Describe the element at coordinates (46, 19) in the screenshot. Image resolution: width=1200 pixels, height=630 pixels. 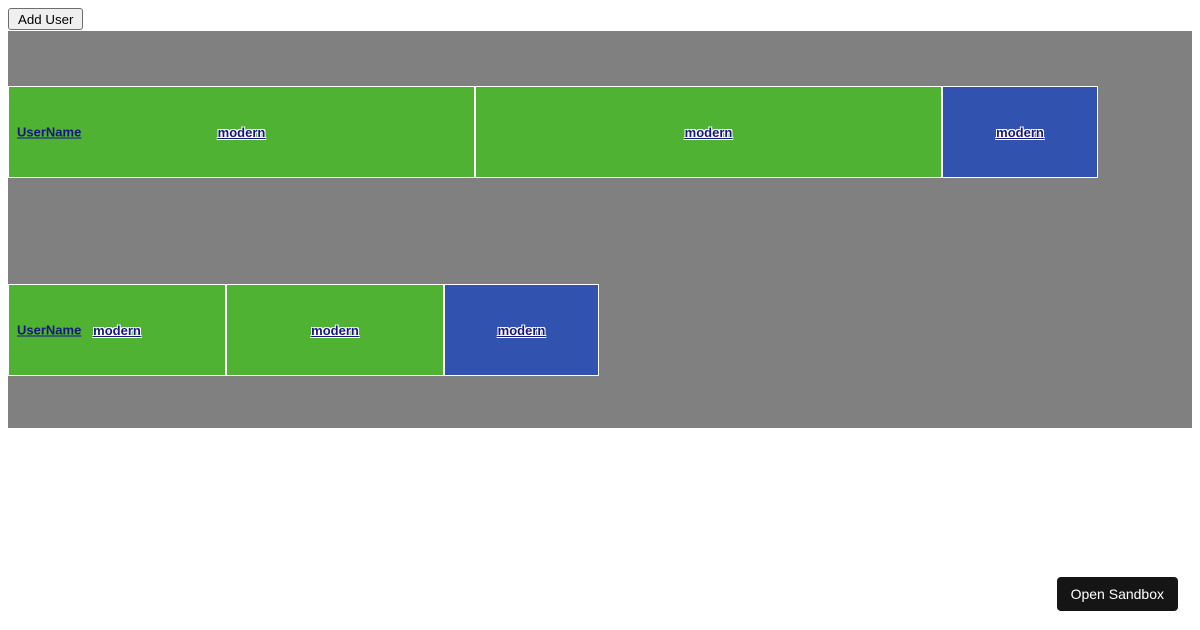
I see `add-user-button: Add User` at that location.